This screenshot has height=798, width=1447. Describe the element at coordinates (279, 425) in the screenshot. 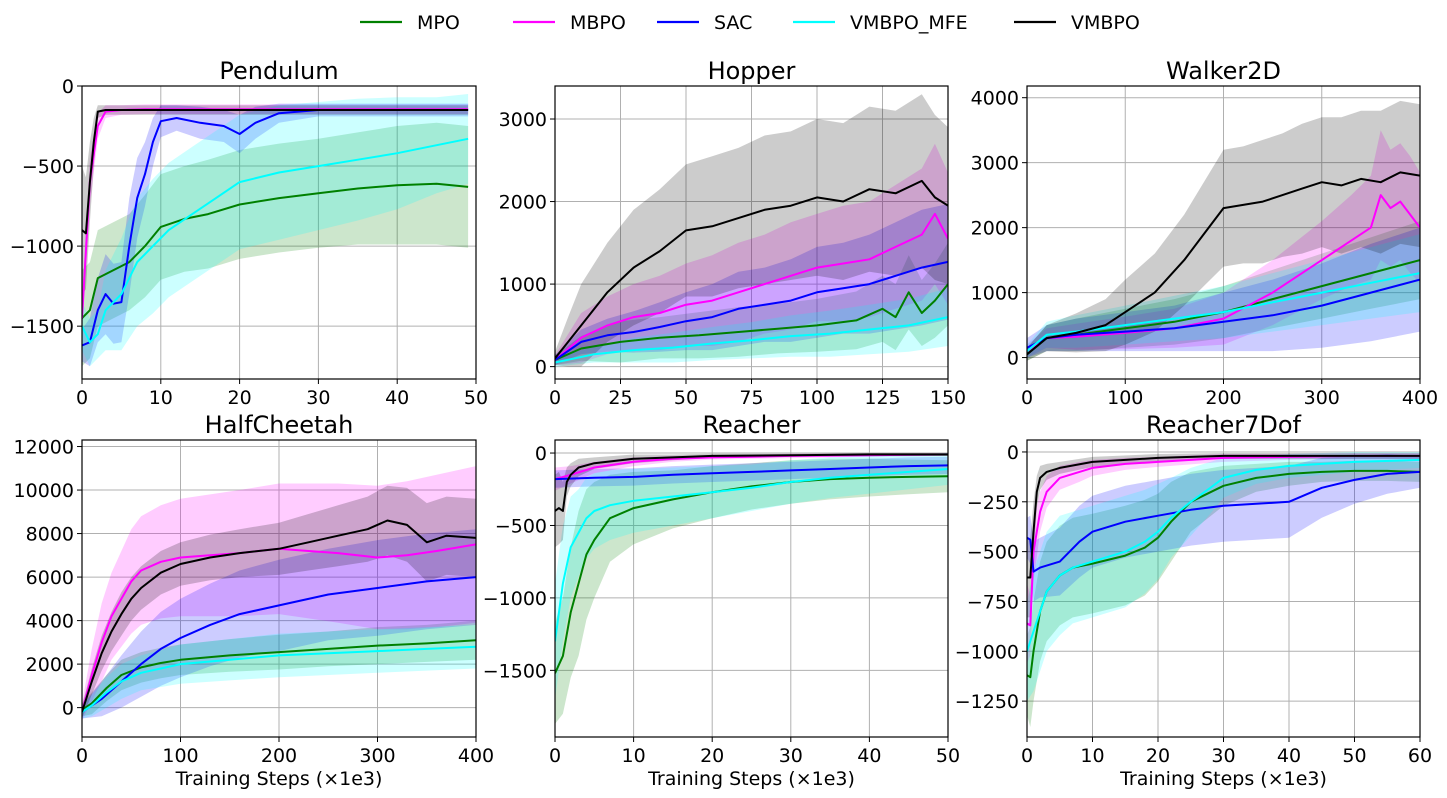

I see `panel-title: HalfCheetah` at that location.